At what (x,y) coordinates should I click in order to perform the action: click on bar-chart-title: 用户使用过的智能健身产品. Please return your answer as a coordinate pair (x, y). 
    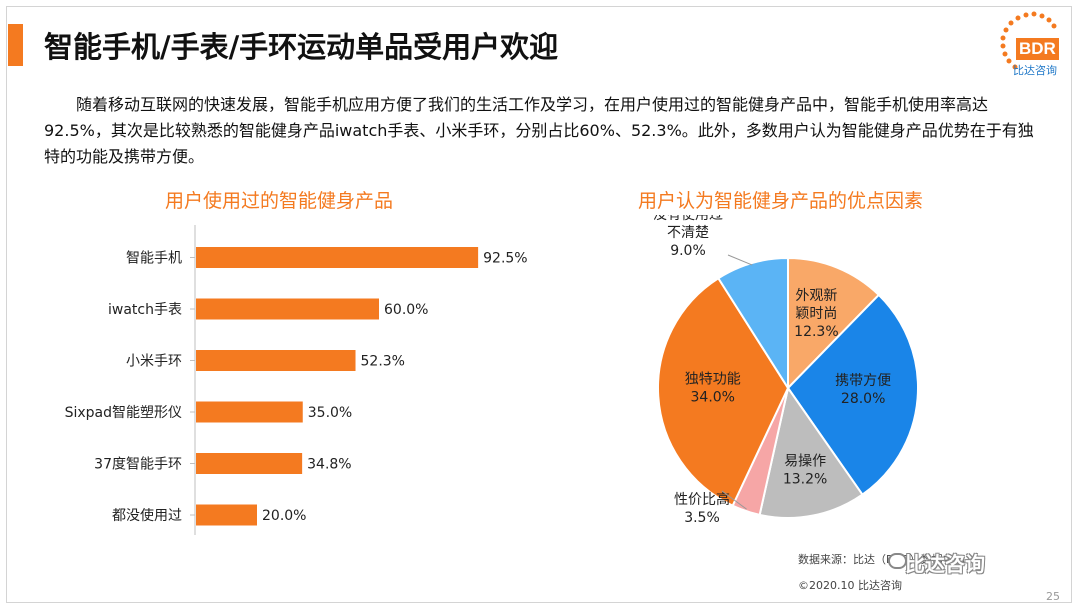
    Looking at the image, I should click on (279, 201).